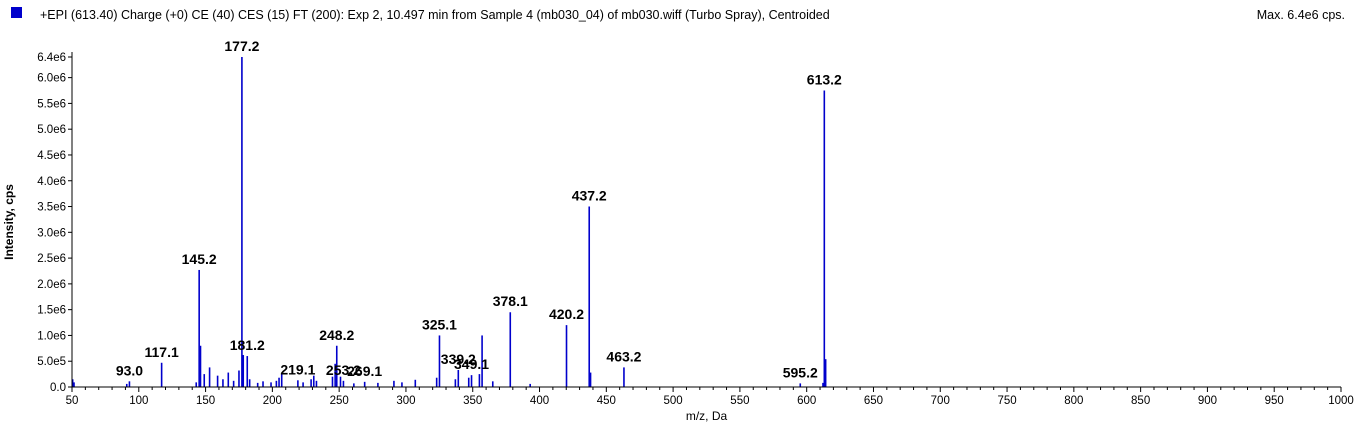 The height and width of the screenshot is (426, 1359). Describe the element at coordinates (339, 401) in the screenshot. I see `x-tick-label: 250` at that location.